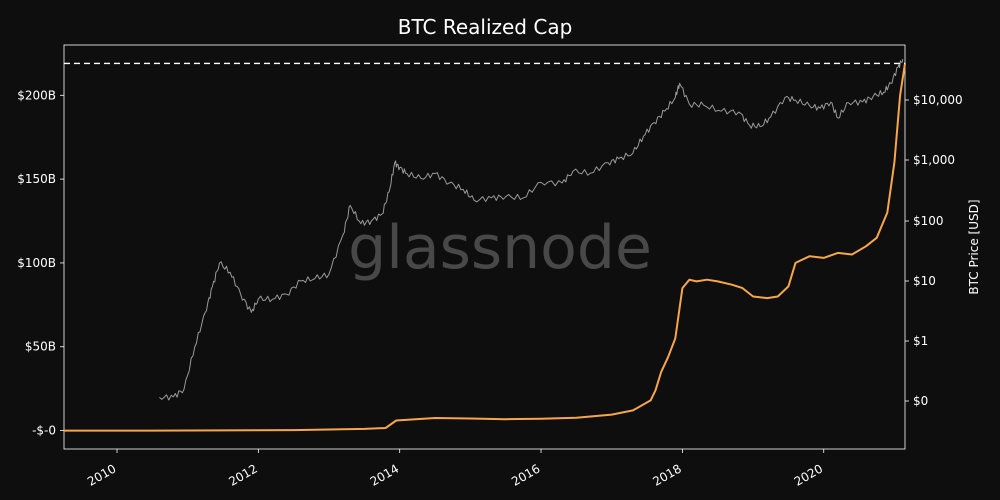 This screenshot has width=1000, height=500. Describe the element at coordinates (920, 401) in the screenshot. I see `y-right-tick-label: $0` at that location.